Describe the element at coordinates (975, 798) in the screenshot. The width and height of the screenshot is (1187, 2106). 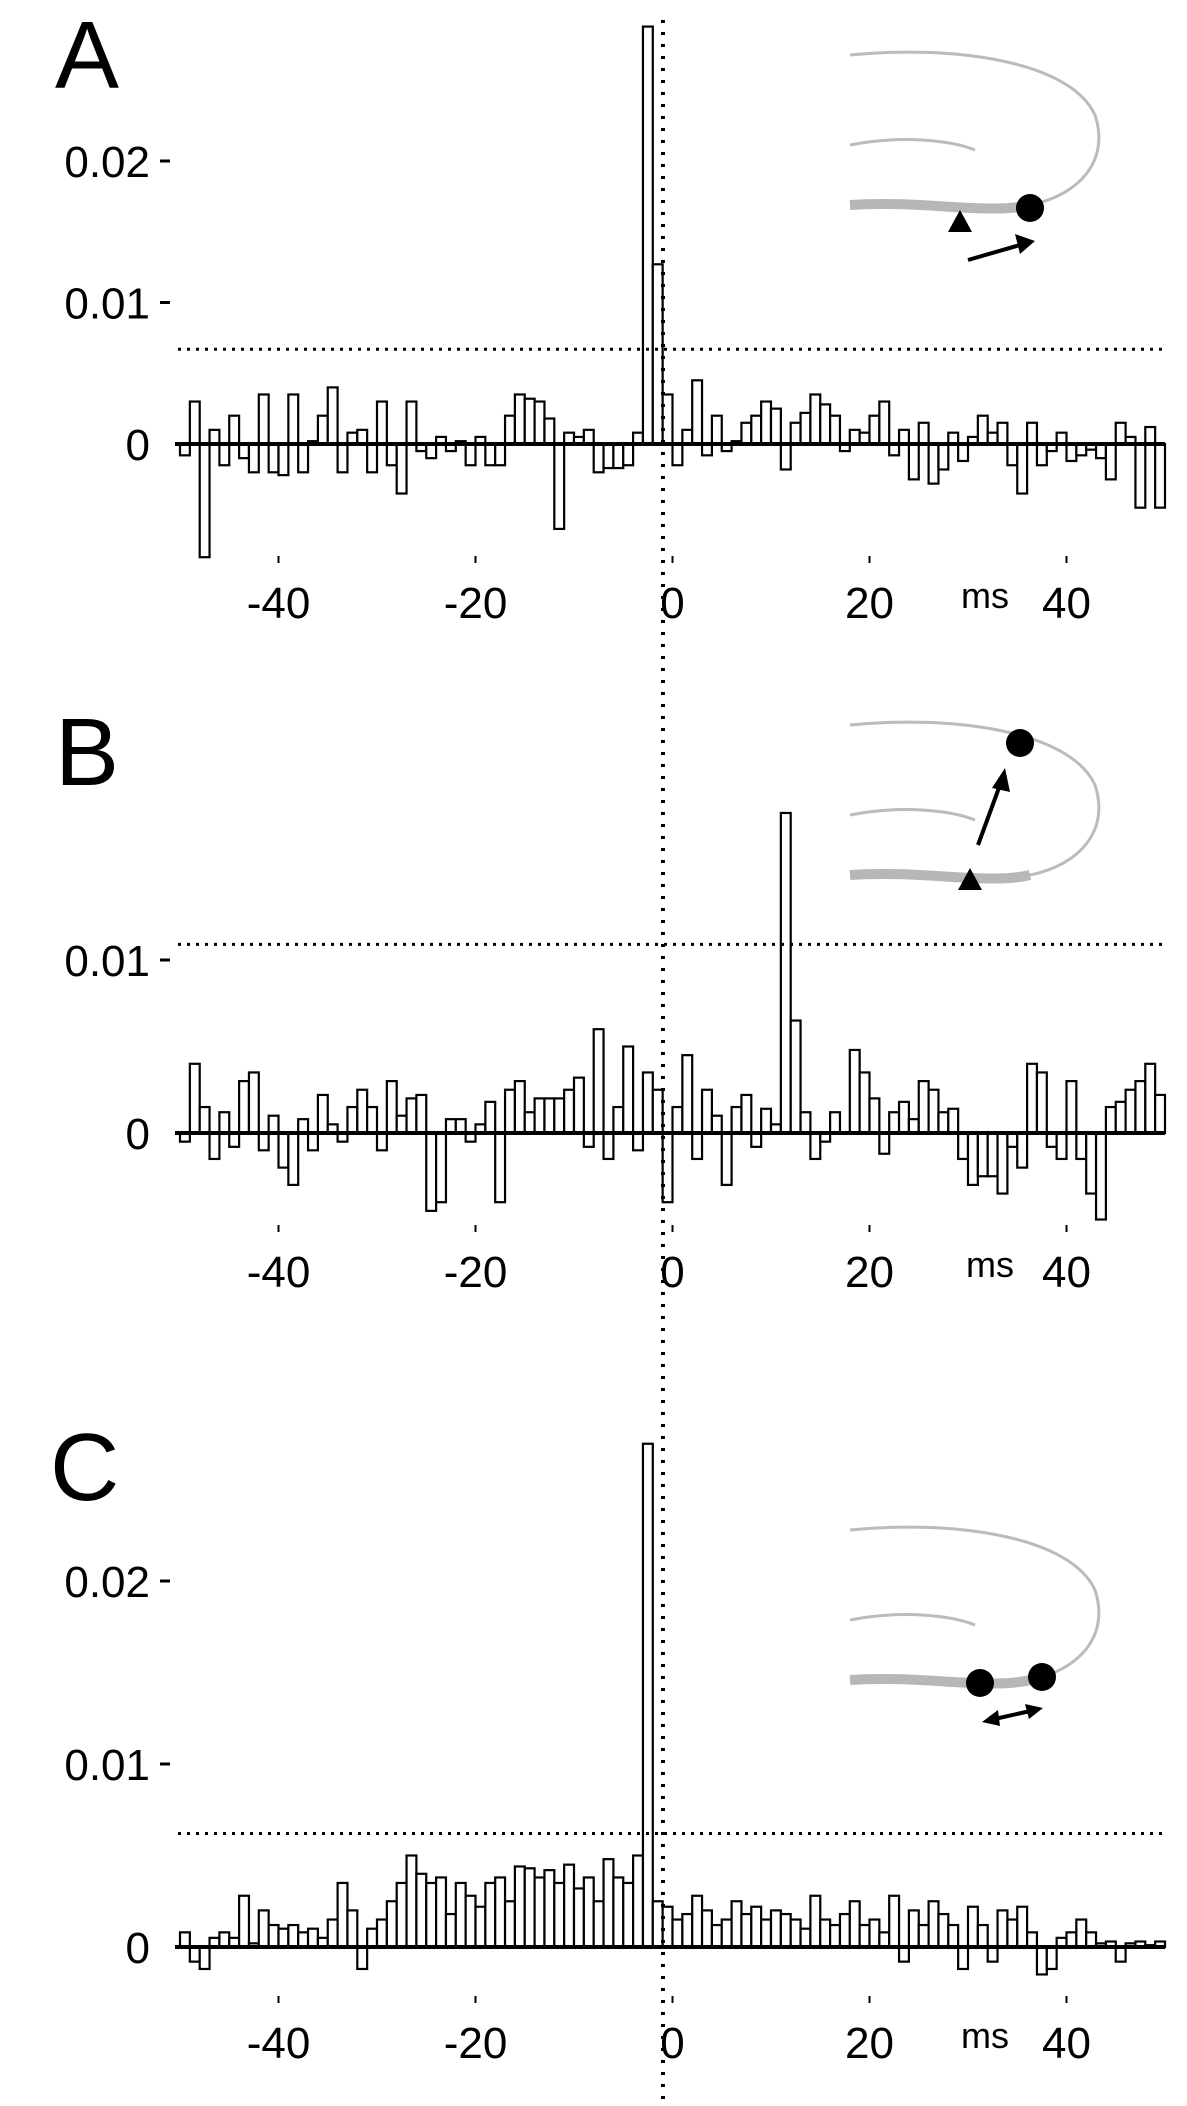
I see `neuron-outer-contour` at that location.